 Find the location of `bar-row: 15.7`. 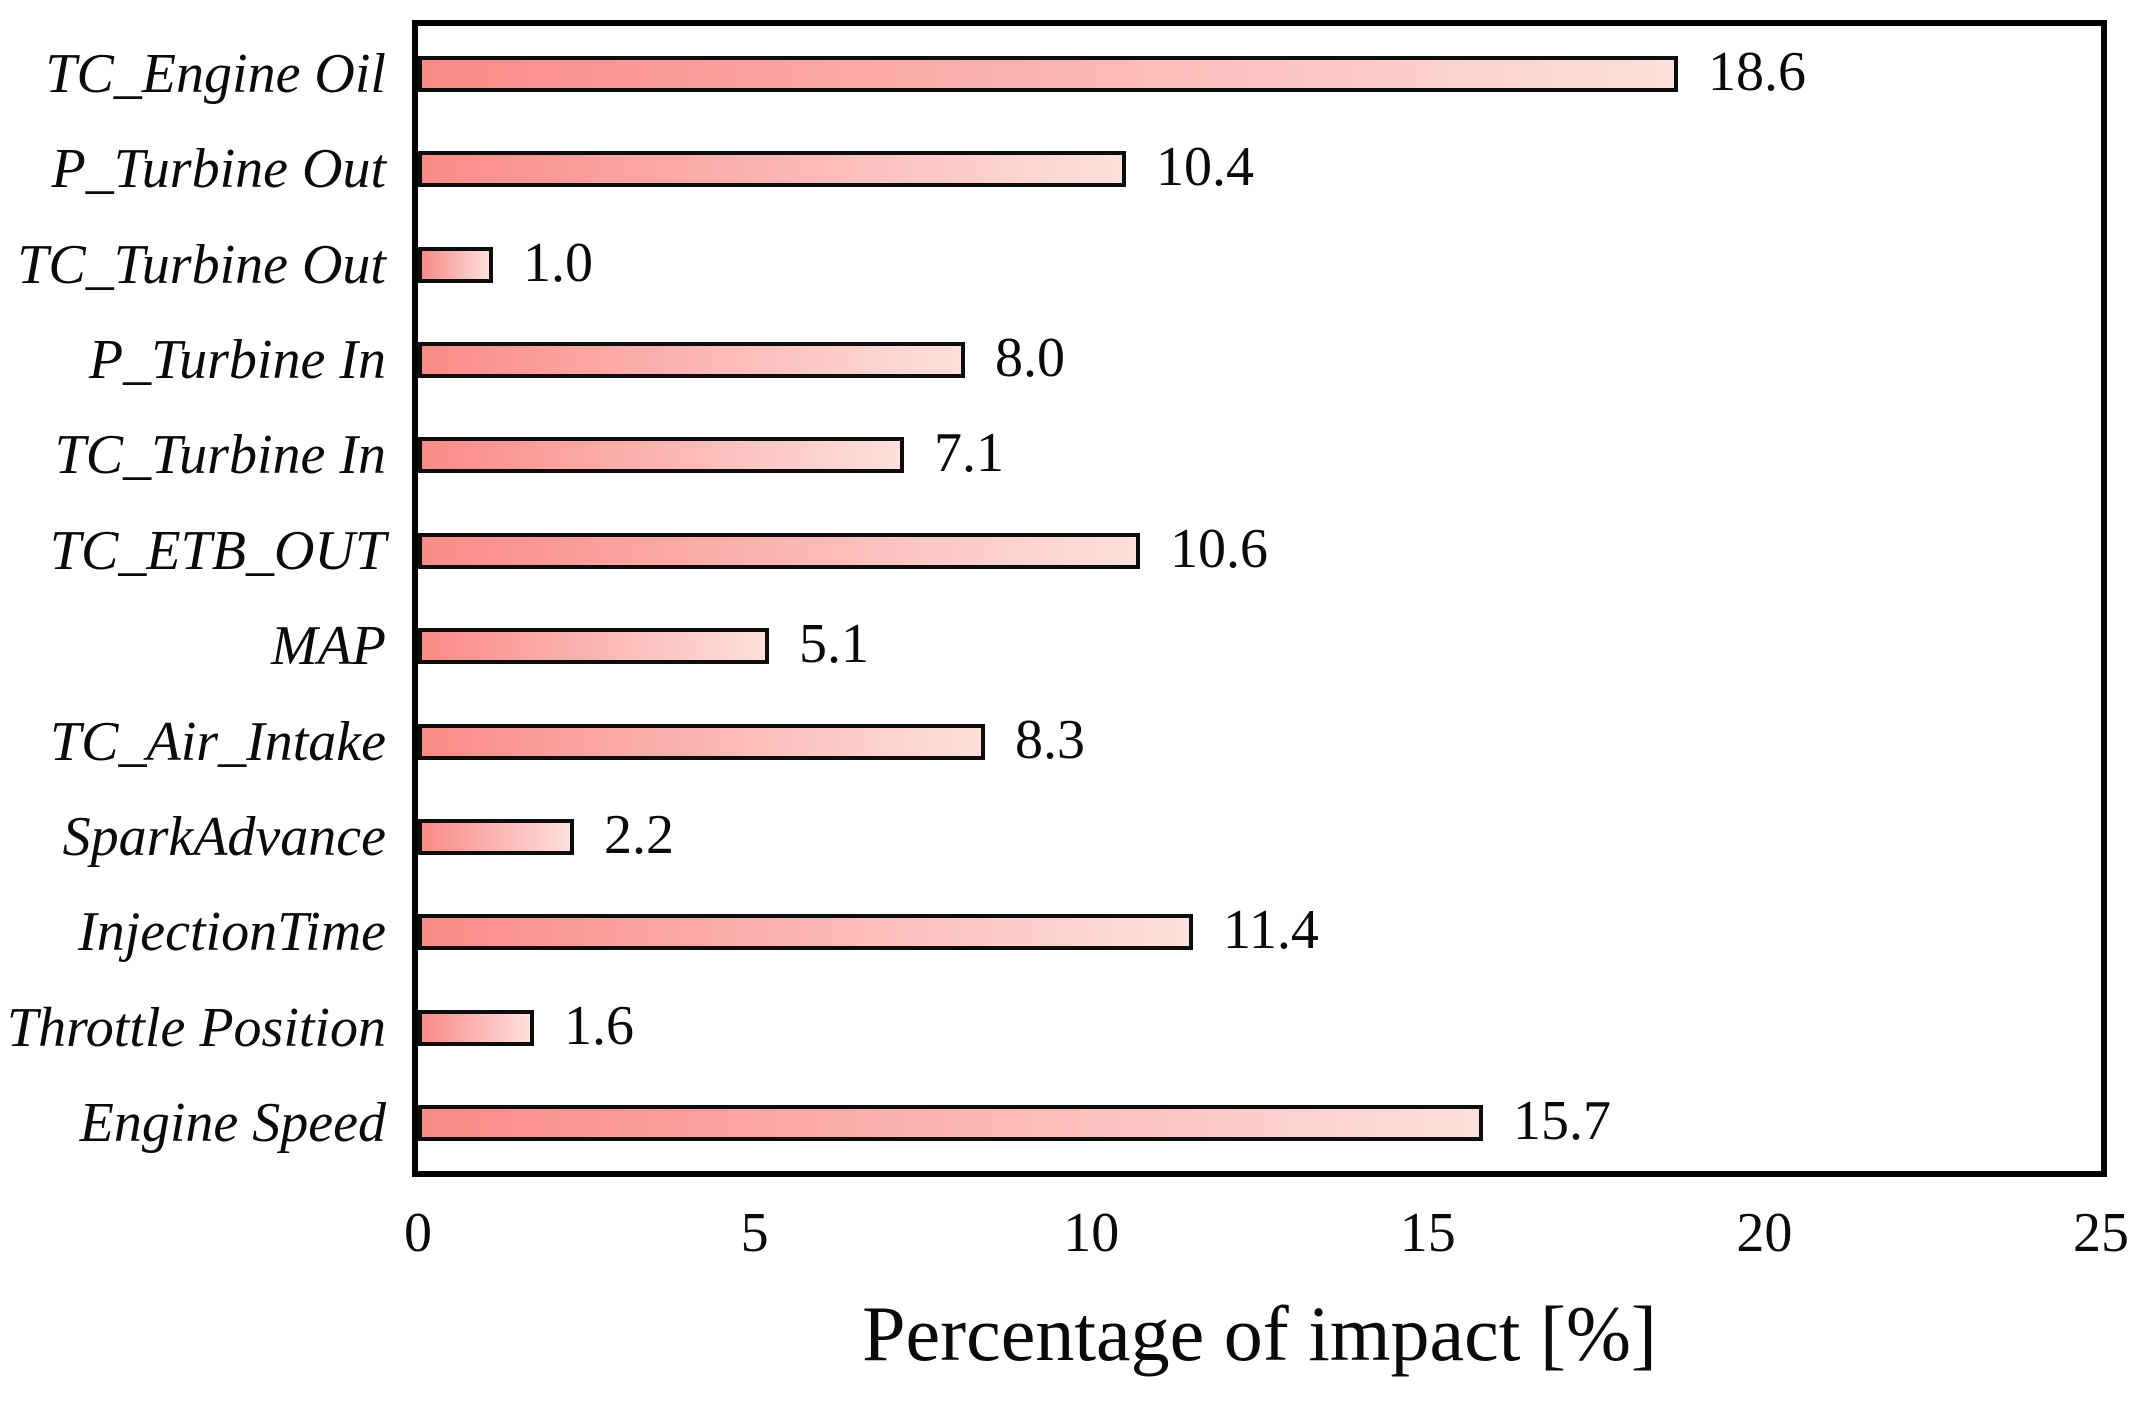

bar-row: 15.7 is located at coordinates (1259, 1121).